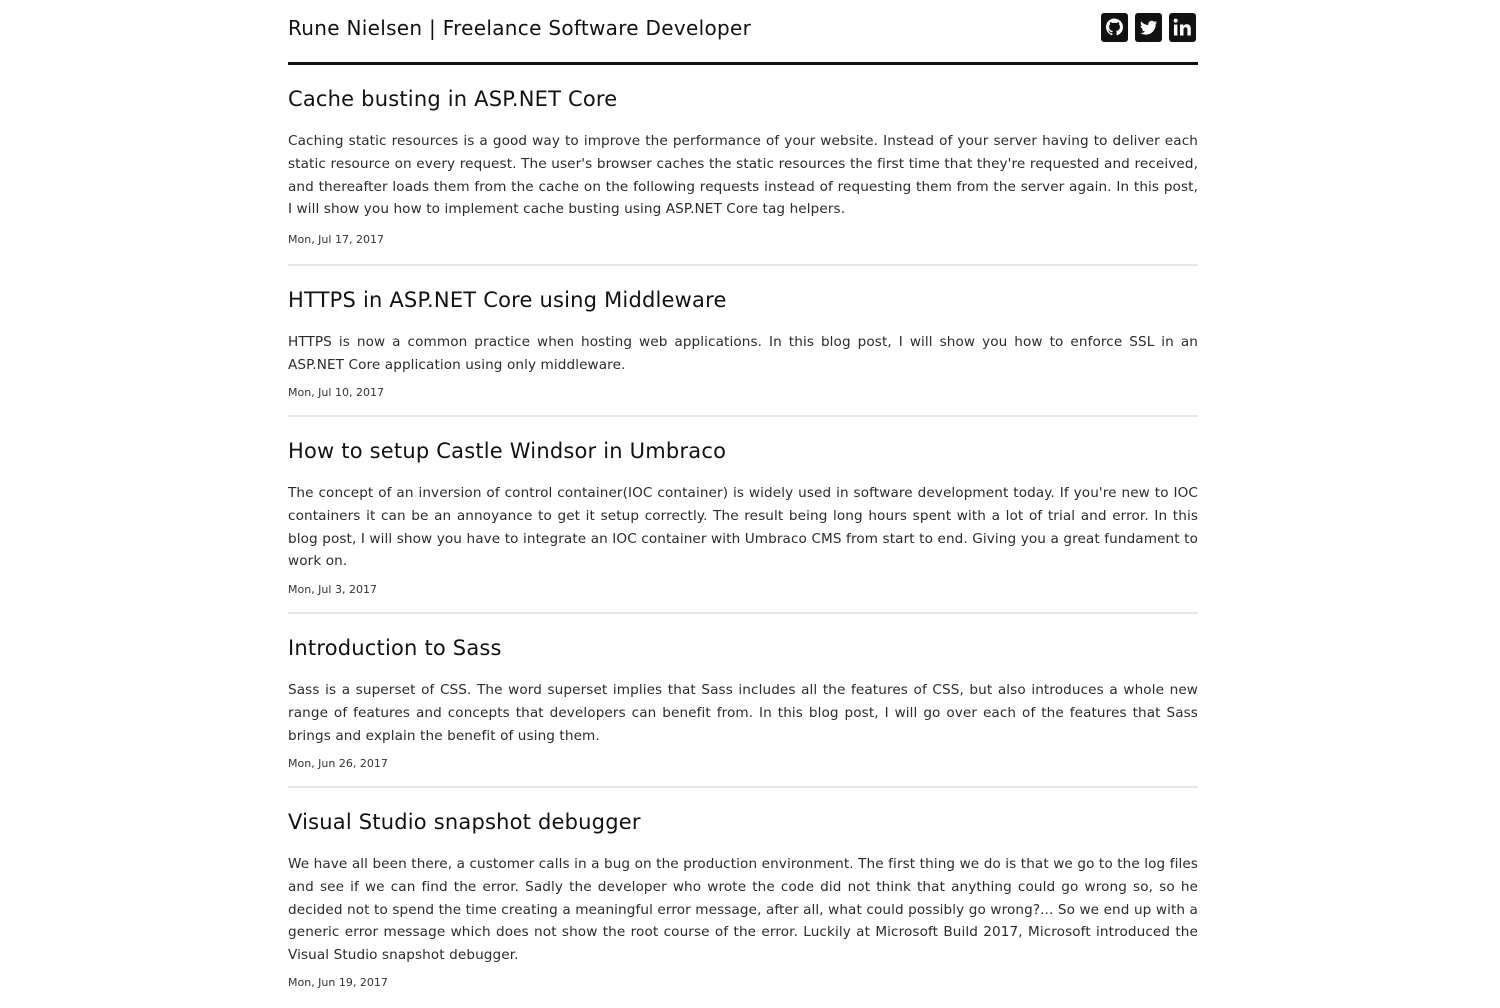  Describe the element at coordinates (395, 648) in the screenshot. I see `post-title: Introduction to Sass` at that location.